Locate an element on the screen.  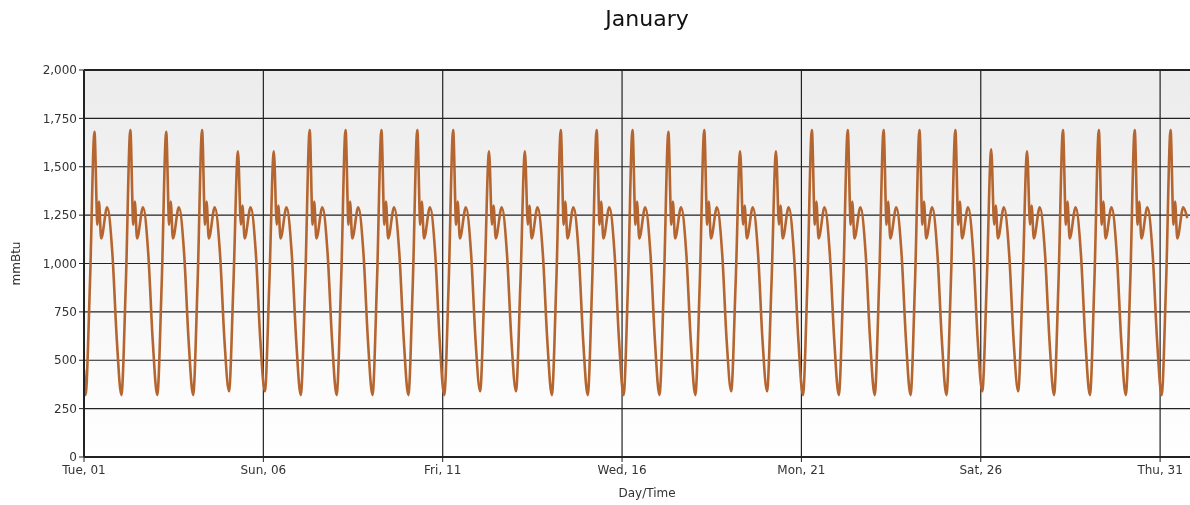
y-tick-label: 250 is located at coordinates (65, 408).